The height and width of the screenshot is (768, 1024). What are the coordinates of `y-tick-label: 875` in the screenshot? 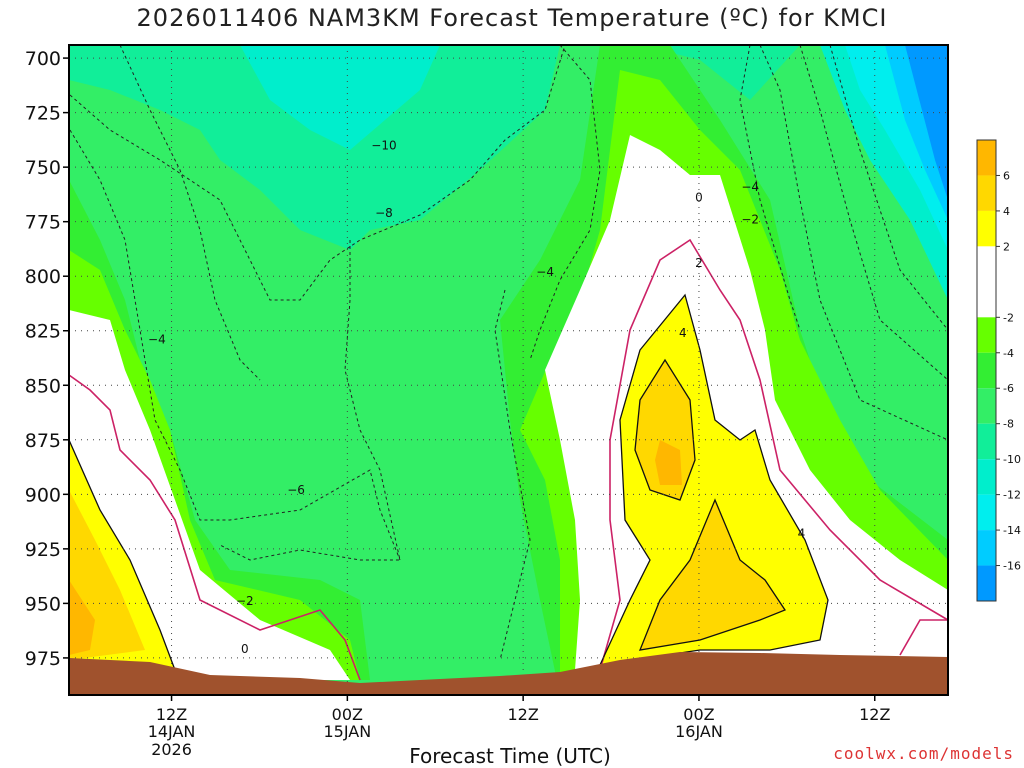 It's located at (43, 441).